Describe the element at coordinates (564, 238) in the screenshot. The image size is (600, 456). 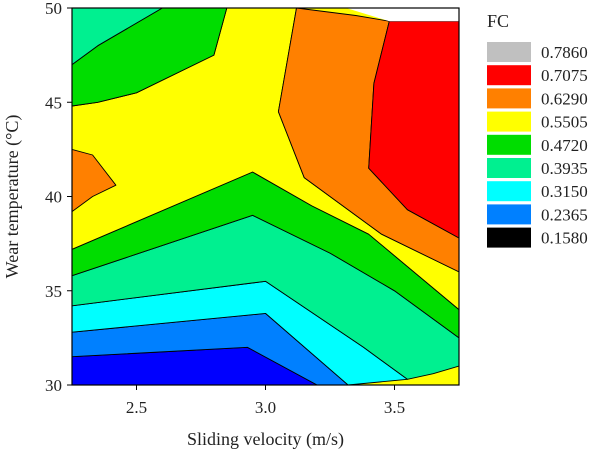
I see `legend-label: 0.1580` at that location.